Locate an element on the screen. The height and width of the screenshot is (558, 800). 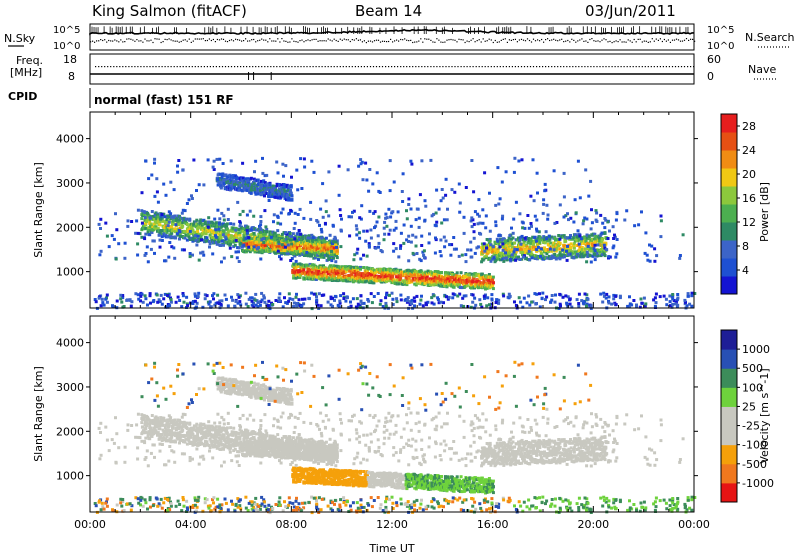
nsearch-label: N.Search is located at coordinates (770, 37).